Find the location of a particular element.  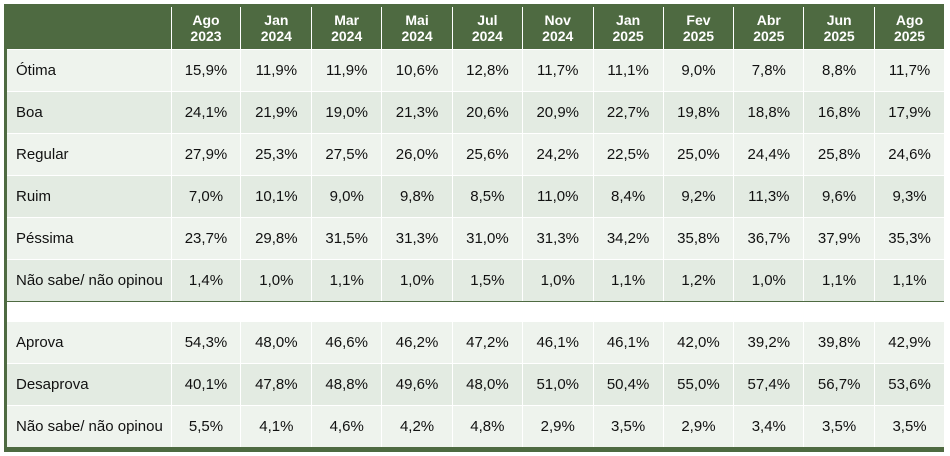

table-cell: 25,6% is located at coordinates (486, 154).